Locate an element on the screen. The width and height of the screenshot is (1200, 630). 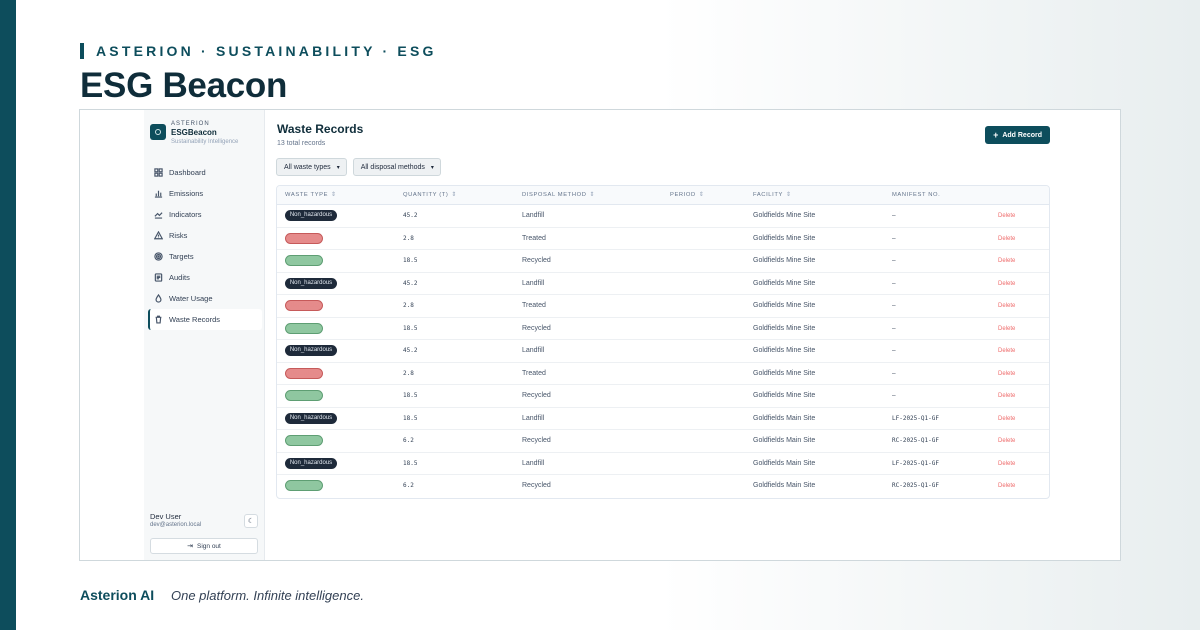
column-header-quantity: QUANTITY (T) ⇕ is located at coordinates (430, 195).